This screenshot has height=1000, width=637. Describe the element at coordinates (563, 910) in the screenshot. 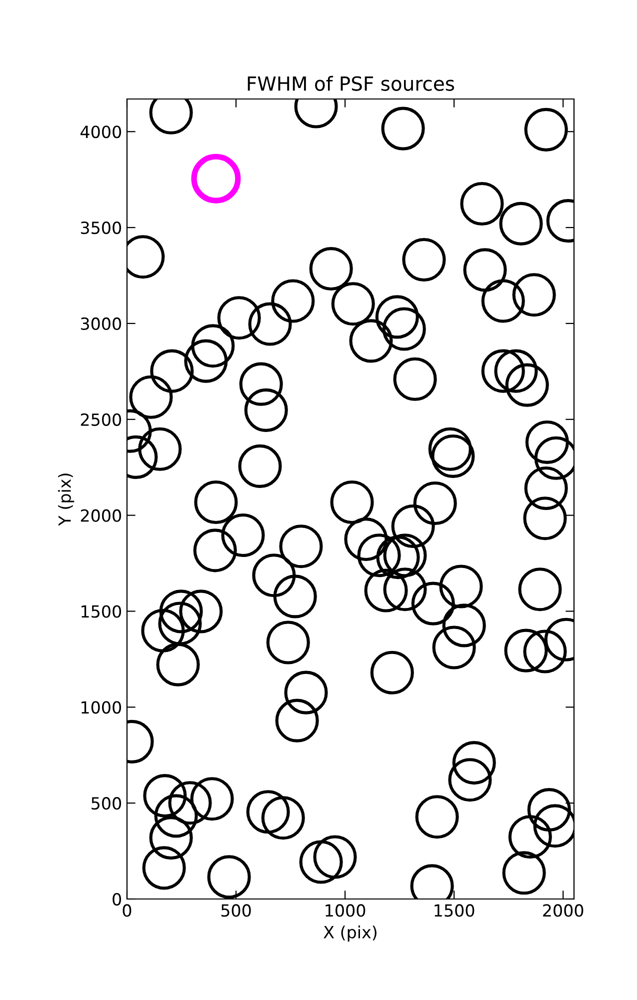

I see `x-tick-label: 2000` at that location.